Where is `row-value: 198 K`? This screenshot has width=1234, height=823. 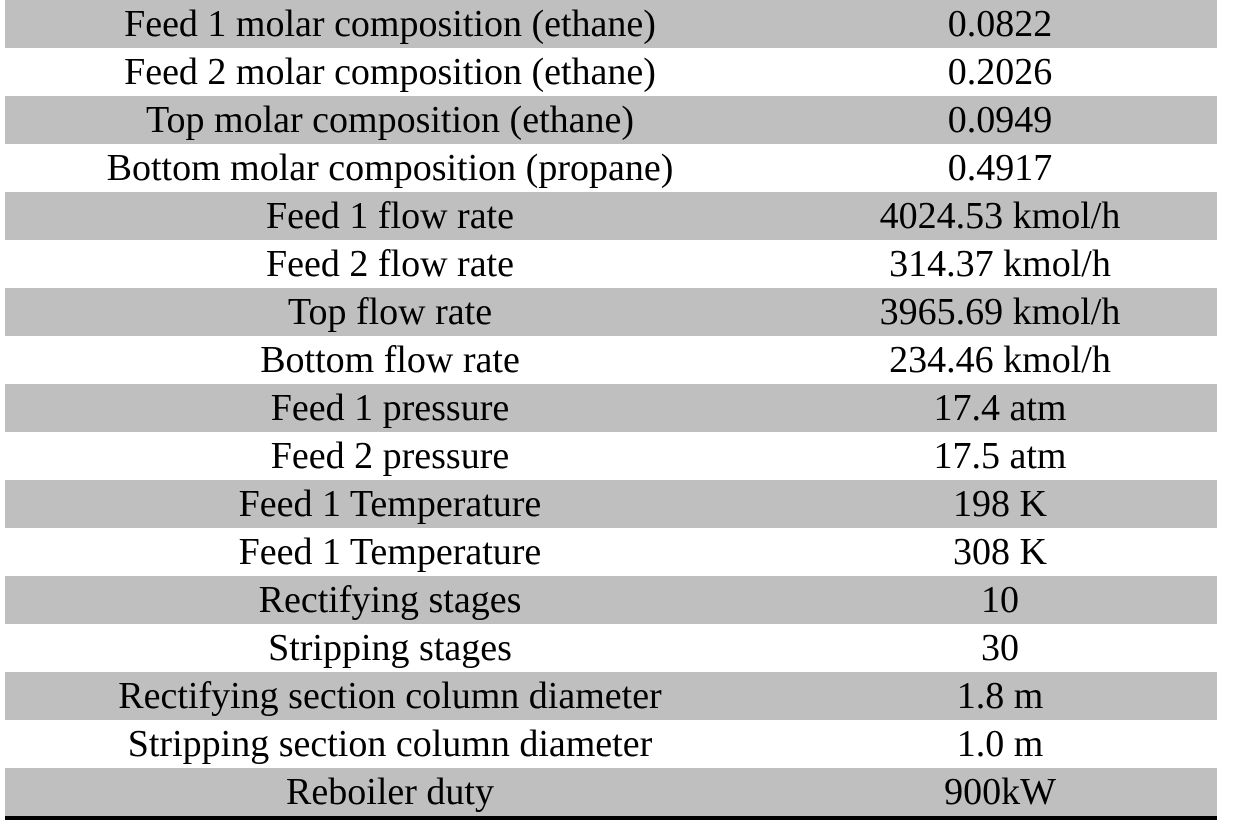 row-value: 198 K is located at coordinates (1000, 504).